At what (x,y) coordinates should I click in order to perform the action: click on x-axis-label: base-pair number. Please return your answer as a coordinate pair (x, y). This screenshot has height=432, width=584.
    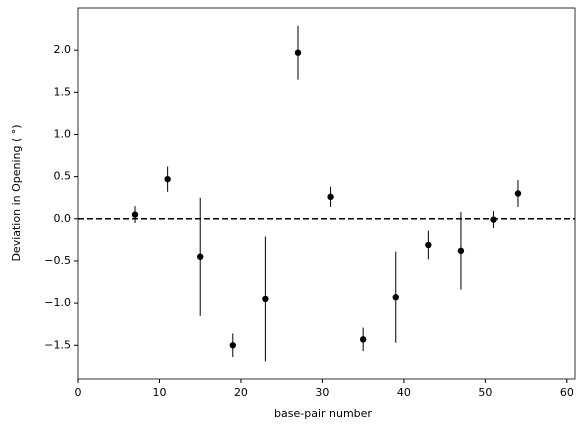
    Looking at the image, I should click on (323, 413).